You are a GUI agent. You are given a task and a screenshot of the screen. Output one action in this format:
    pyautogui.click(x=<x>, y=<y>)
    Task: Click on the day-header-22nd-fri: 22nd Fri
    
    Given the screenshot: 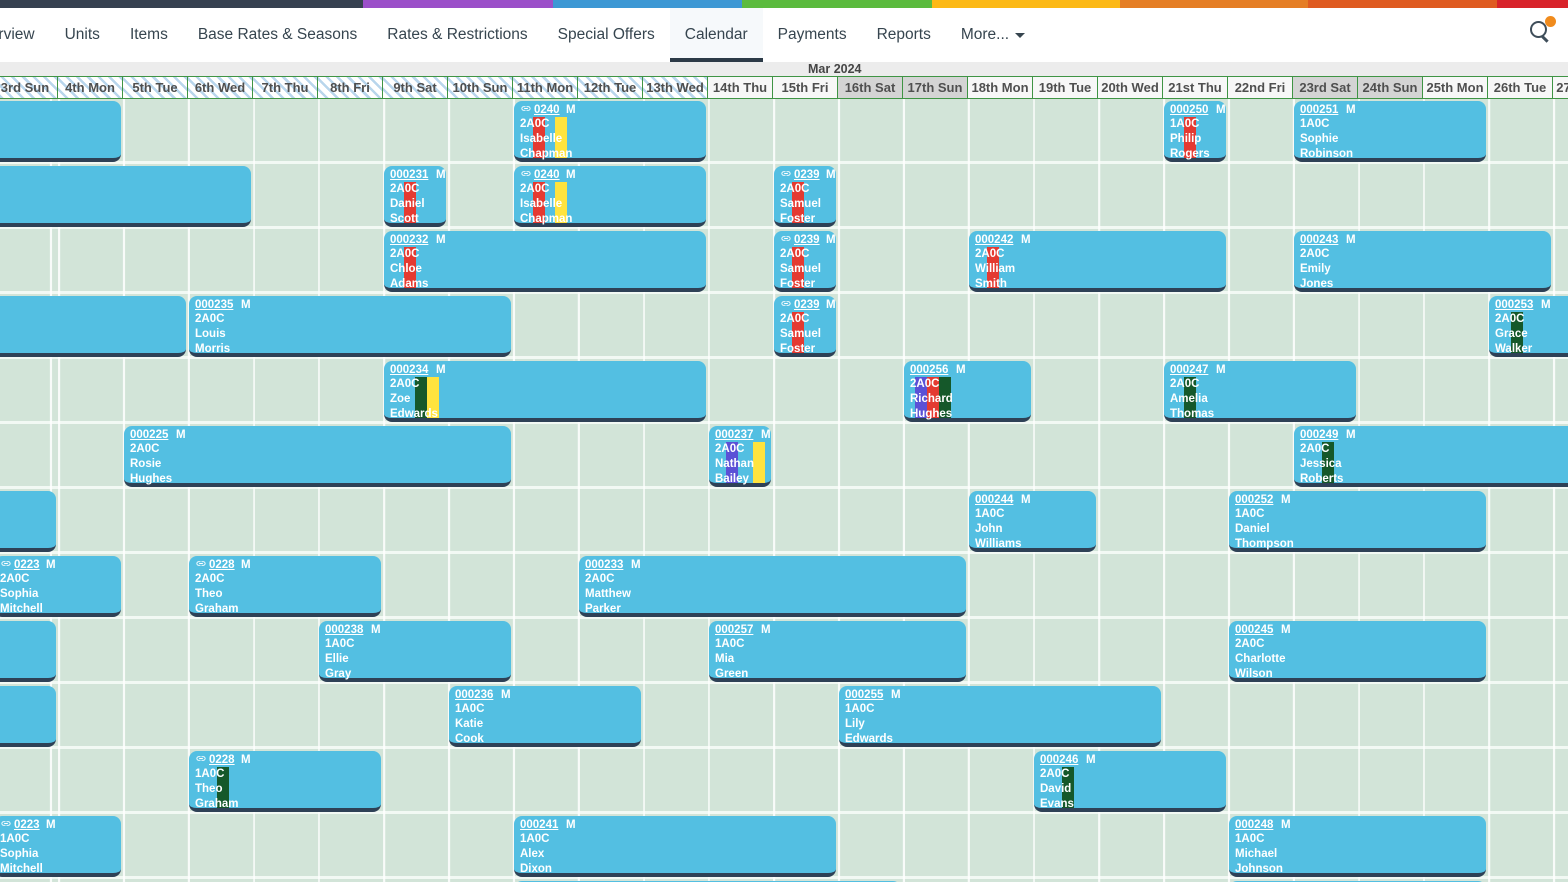 What is the action you would take?
    pyautogui.click(x=1260, y=87)
    